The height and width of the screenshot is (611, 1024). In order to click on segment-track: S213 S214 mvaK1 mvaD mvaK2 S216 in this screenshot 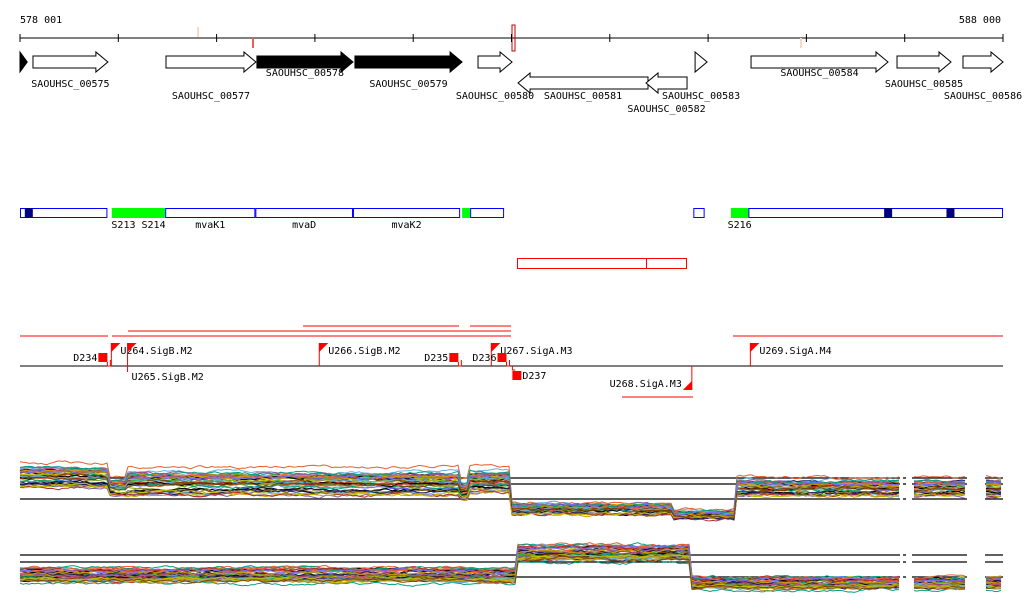, I will do `click(512, 219)`.